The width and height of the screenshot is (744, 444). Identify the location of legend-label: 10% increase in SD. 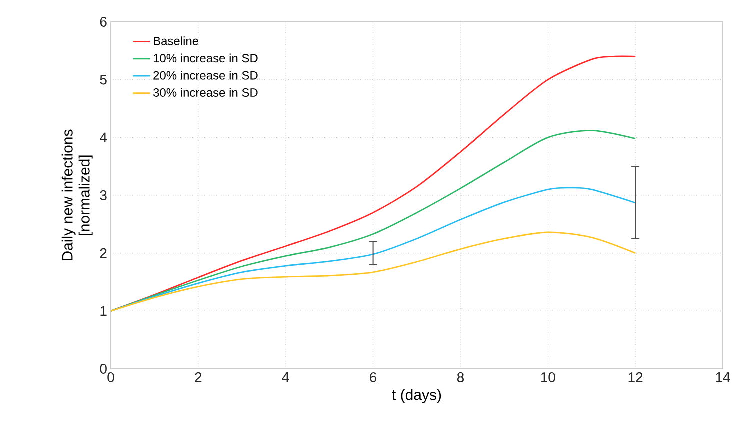
(206, 58).